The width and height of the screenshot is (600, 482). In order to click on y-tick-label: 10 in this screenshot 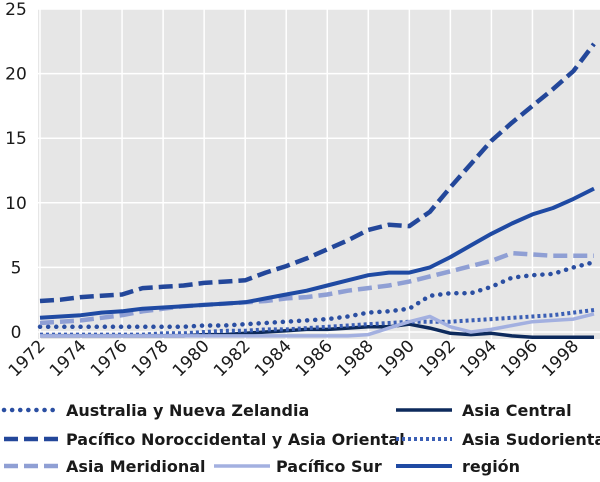, I will do `click(16, 204)`.